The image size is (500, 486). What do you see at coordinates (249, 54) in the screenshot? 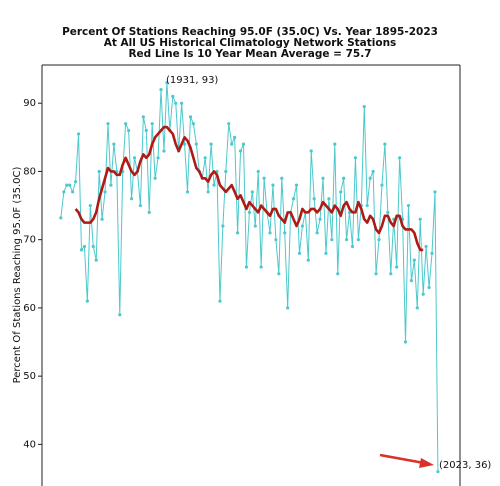
I see `chart-title: Red Line Is 10 Year Mean Average = 75.7` at bounding box center [249, 54].